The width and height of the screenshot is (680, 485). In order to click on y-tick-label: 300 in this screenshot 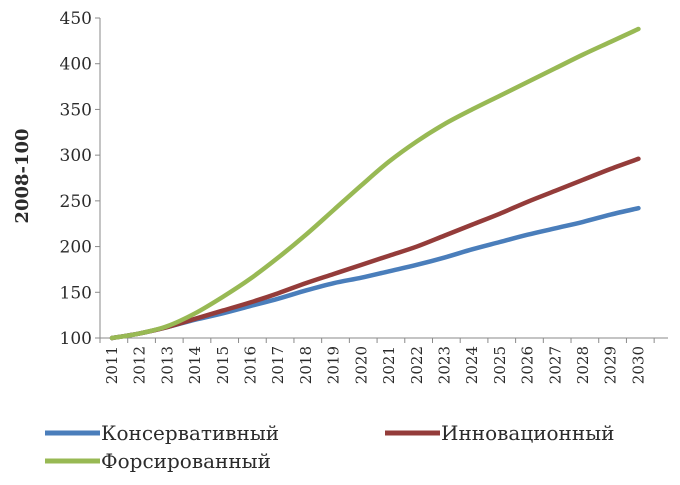, I will do `click(76, 156)`.